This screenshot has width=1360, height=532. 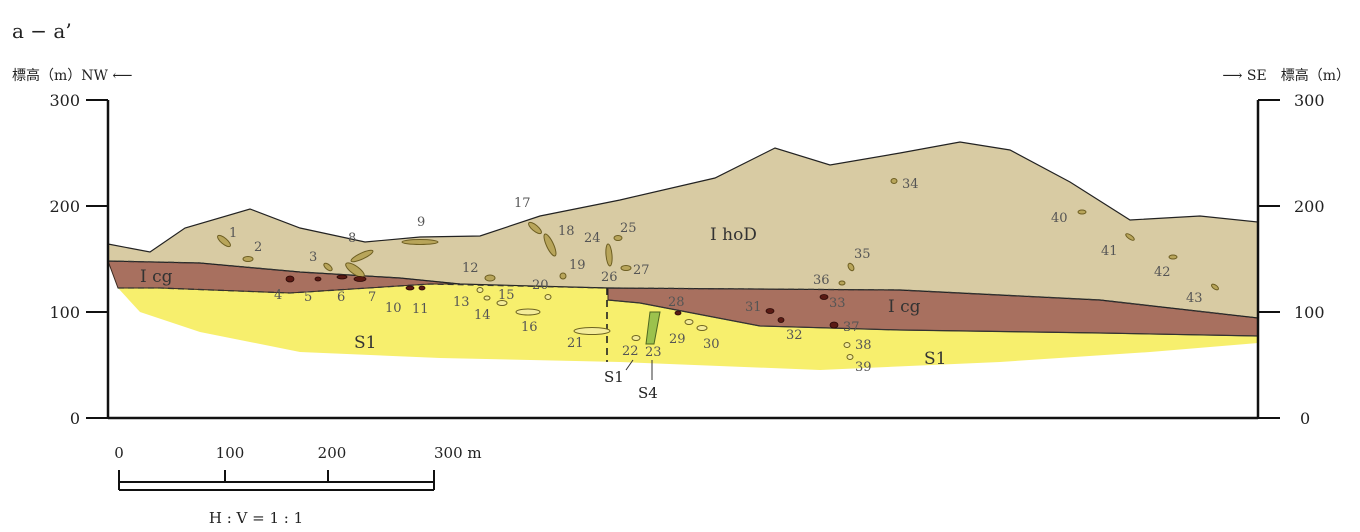 I want to click on sample-number: 9, so click(x=421, y=222).